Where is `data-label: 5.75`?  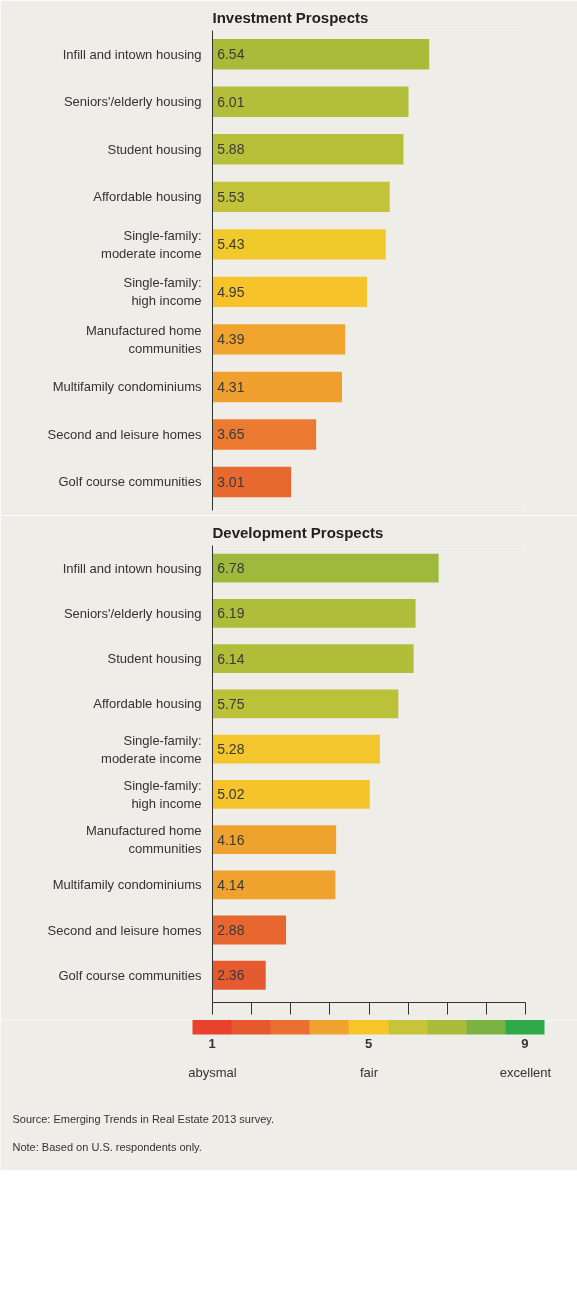 data-label: 5.75 is located at coordinates (231, 703).